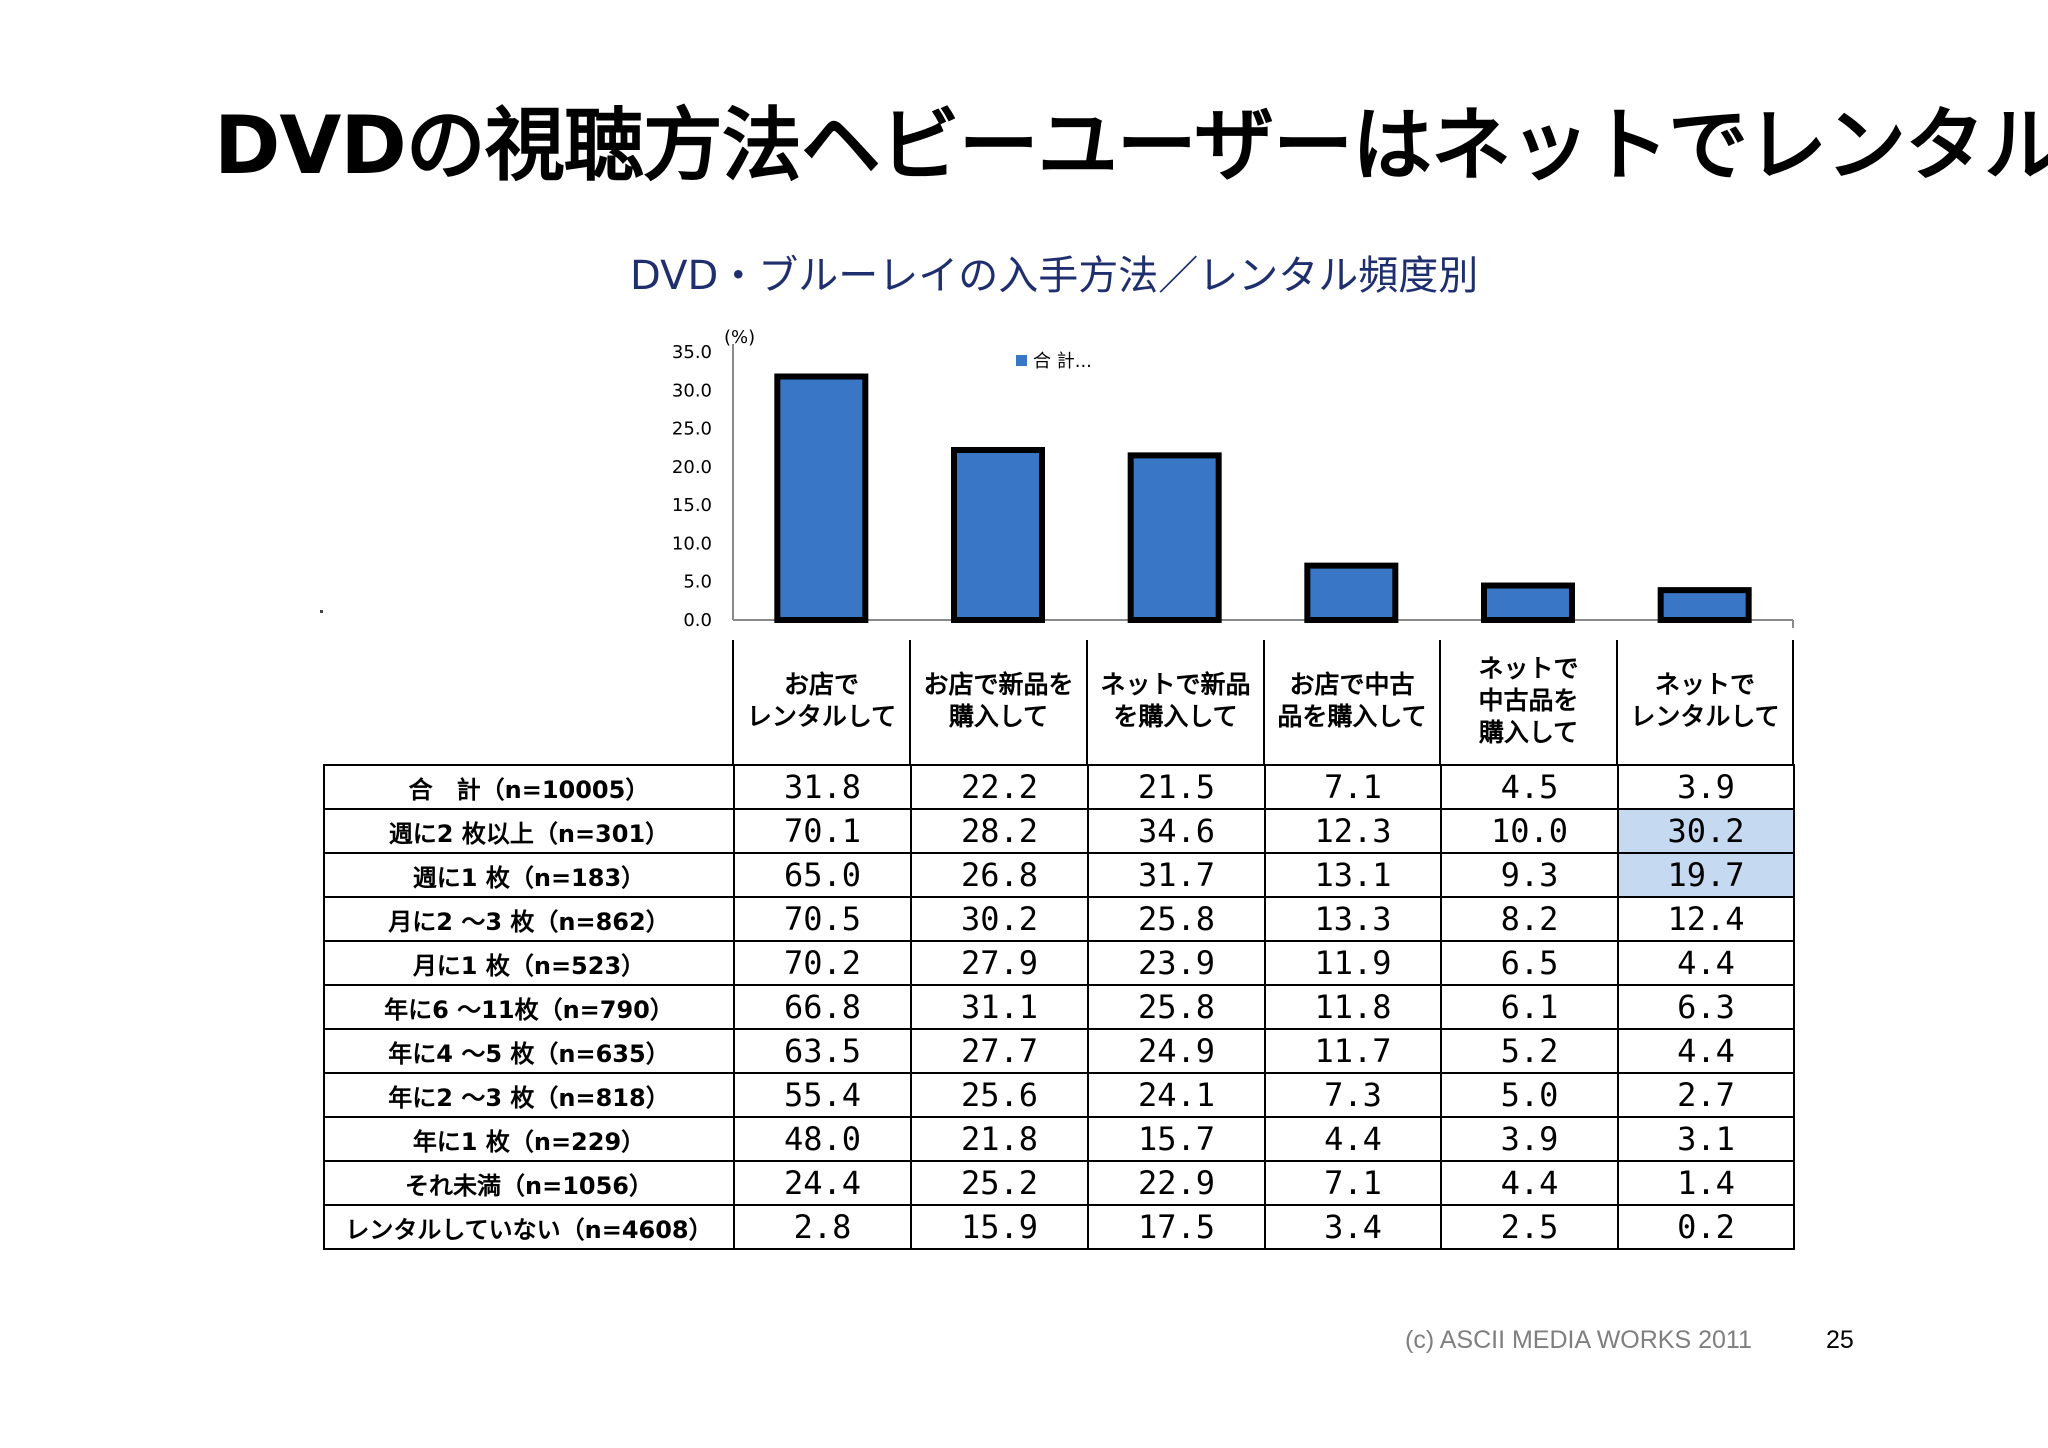 The image size is (2048, 1448). Describe the element at coordinates (1706, 919) in the screenshot. I see `table-cell: 12.4` at that location.